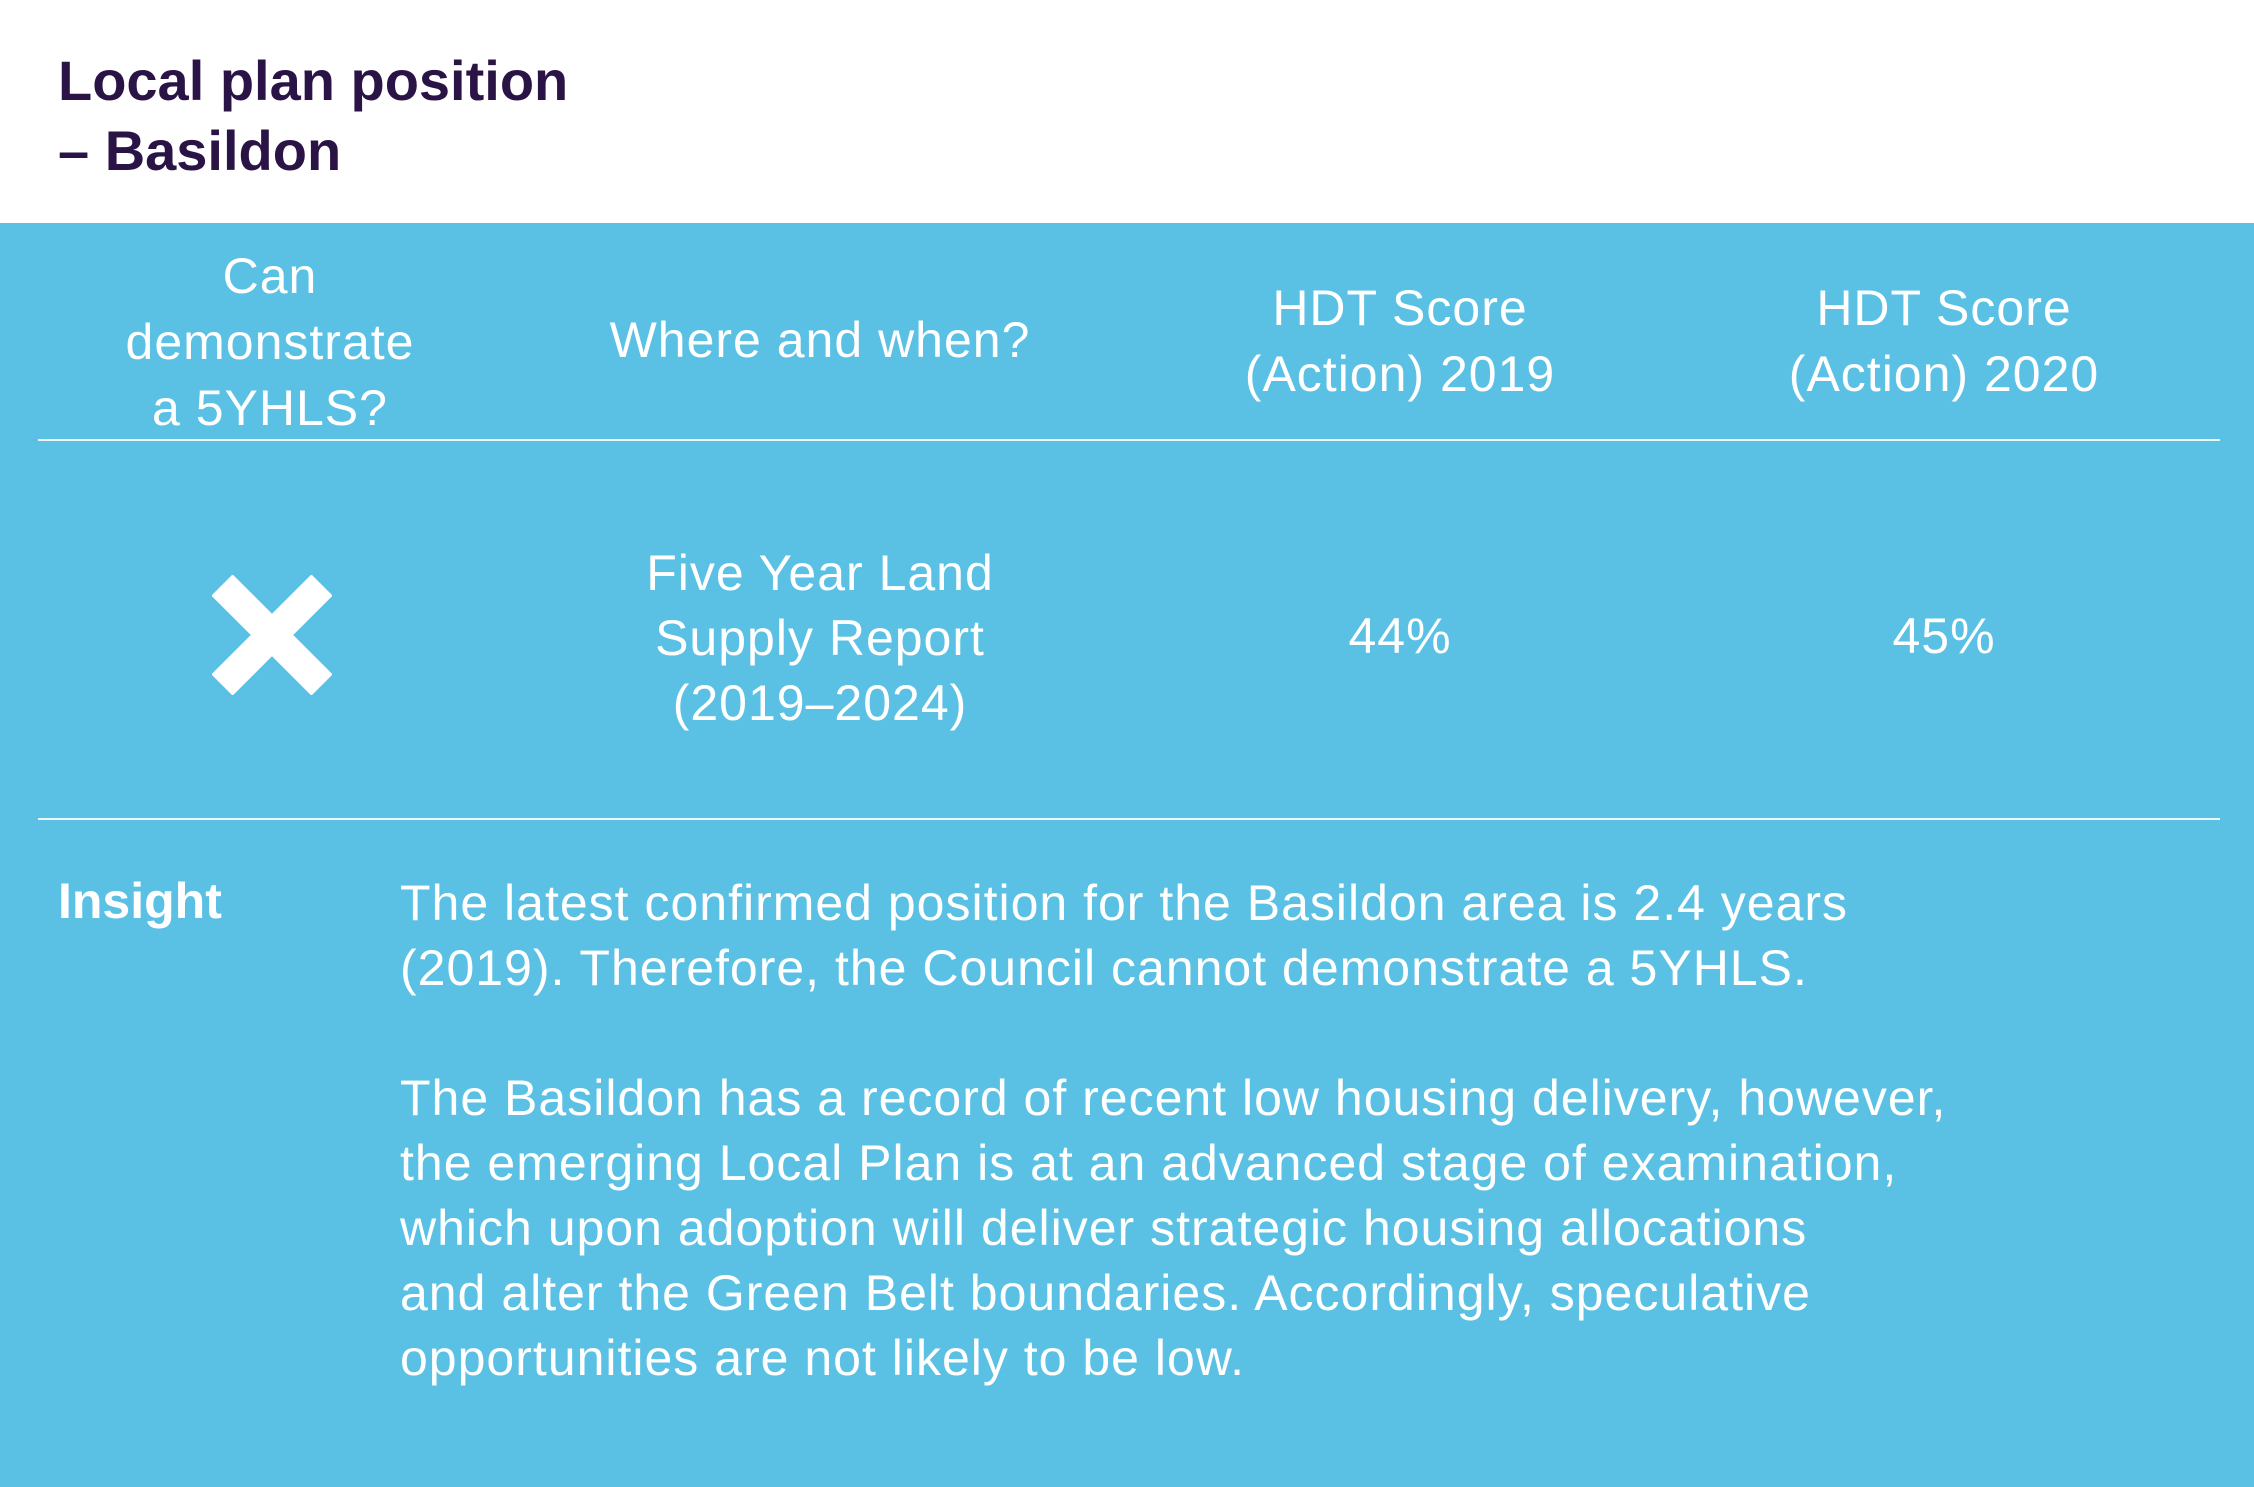 Image resolution: width=2254 pixels, height=1487 pixels. Describe the element at coordinates (313, 80) in the screenshot. I see `page-title-line-1: Local plan position` at that location.